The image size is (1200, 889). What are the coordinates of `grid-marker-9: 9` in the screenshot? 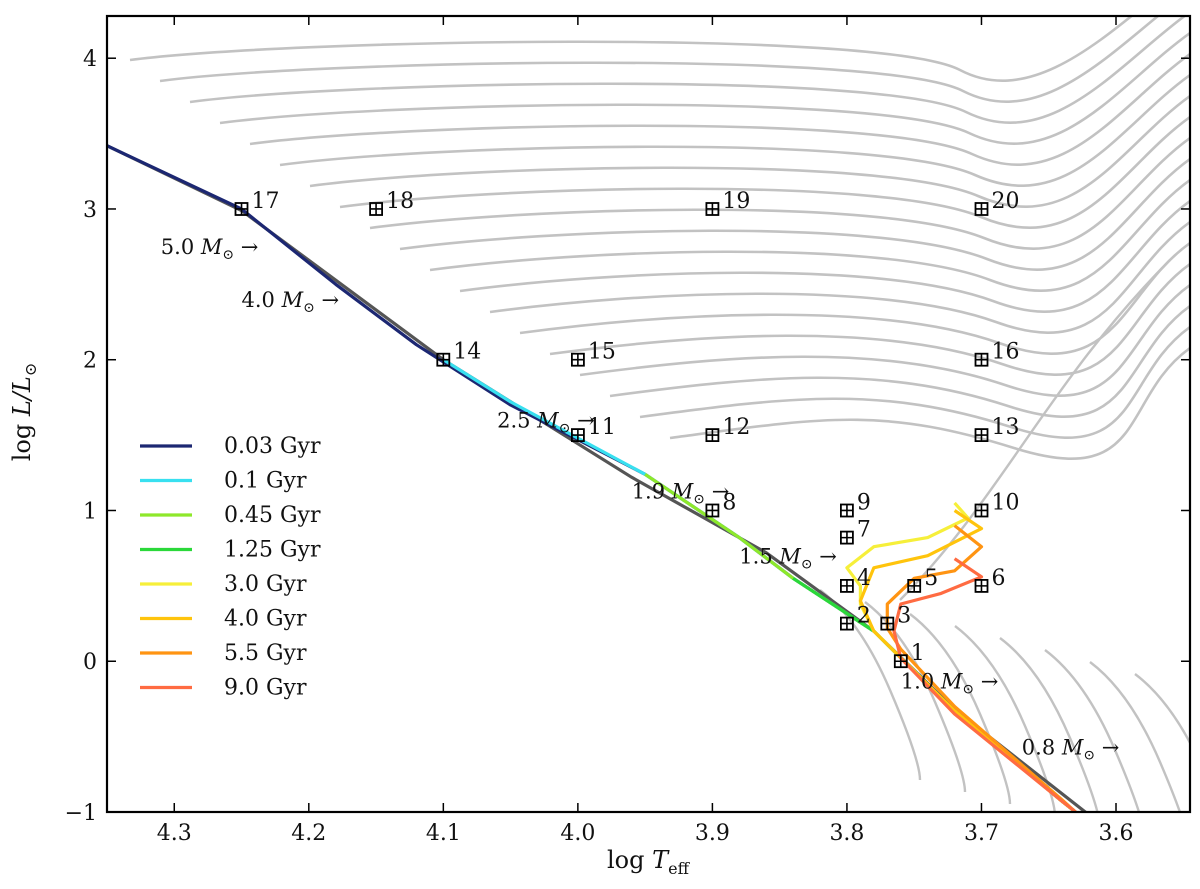 It's located at (855, 504).